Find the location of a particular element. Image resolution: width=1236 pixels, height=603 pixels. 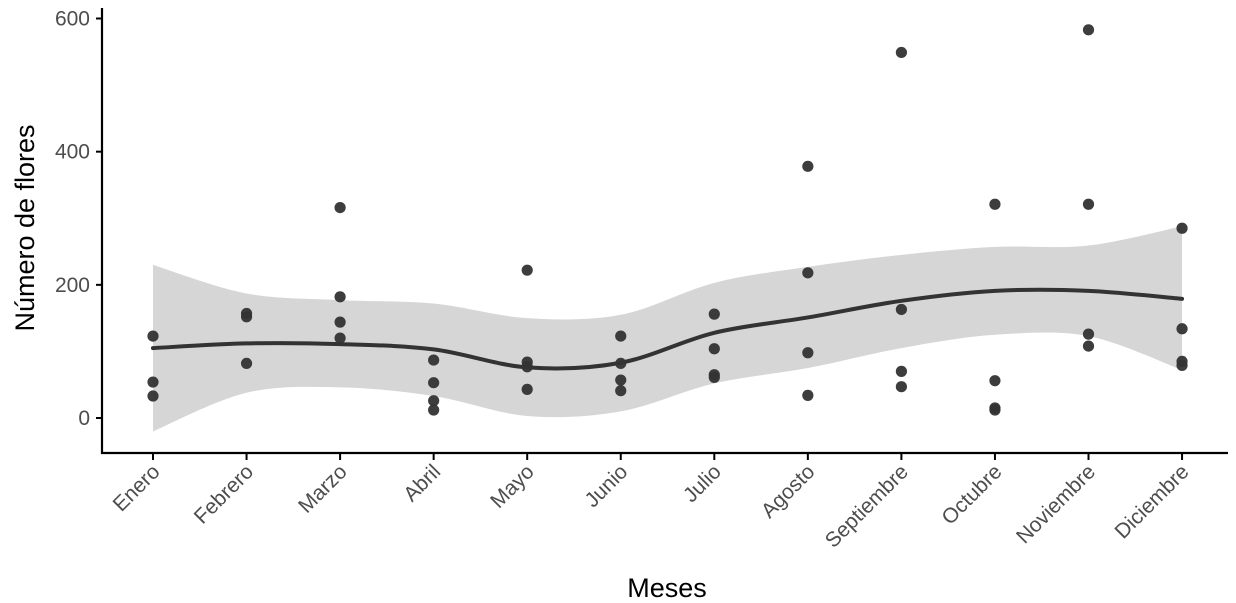

y-axis-ticks: 0 200 400 600 is located at coordinates (78, 219).